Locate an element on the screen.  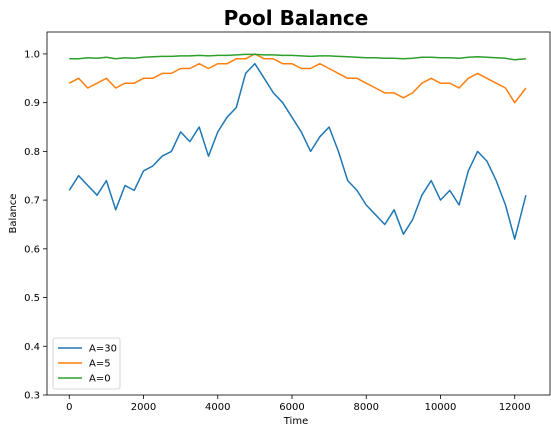
legend: A=30 A=5 A=0 is located at coordinates (86, 363).